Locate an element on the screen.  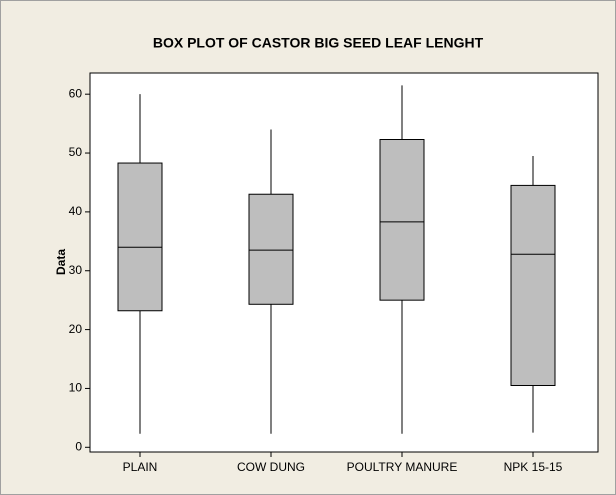
y-tick-label: 50 is located at coordinates (76, 152).